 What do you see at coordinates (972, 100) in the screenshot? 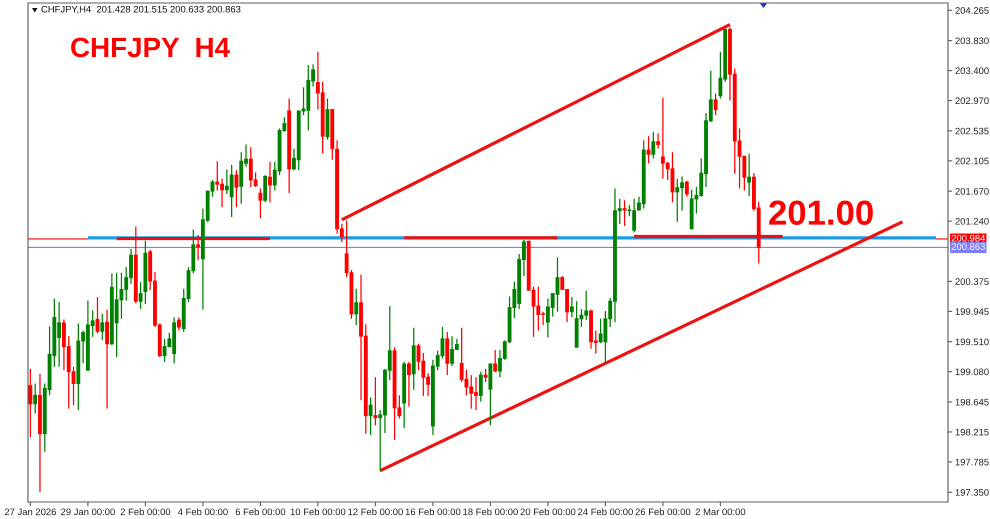
I see `y-tick-label: 202.970` at bounding box center [972, 100].